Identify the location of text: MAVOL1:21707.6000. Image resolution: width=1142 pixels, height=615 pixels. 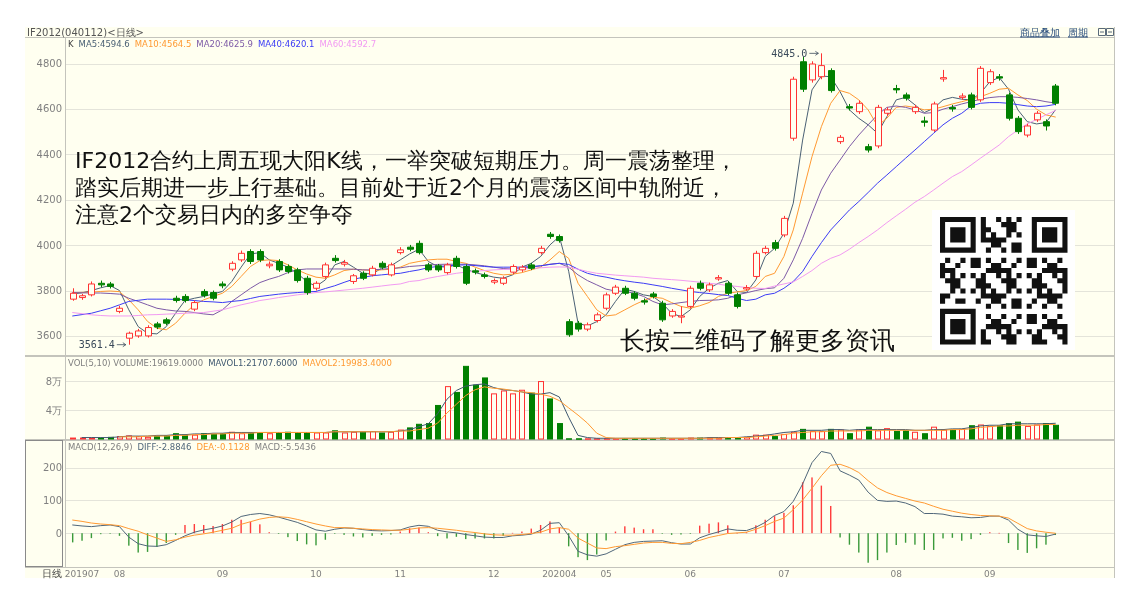
(253, 362).